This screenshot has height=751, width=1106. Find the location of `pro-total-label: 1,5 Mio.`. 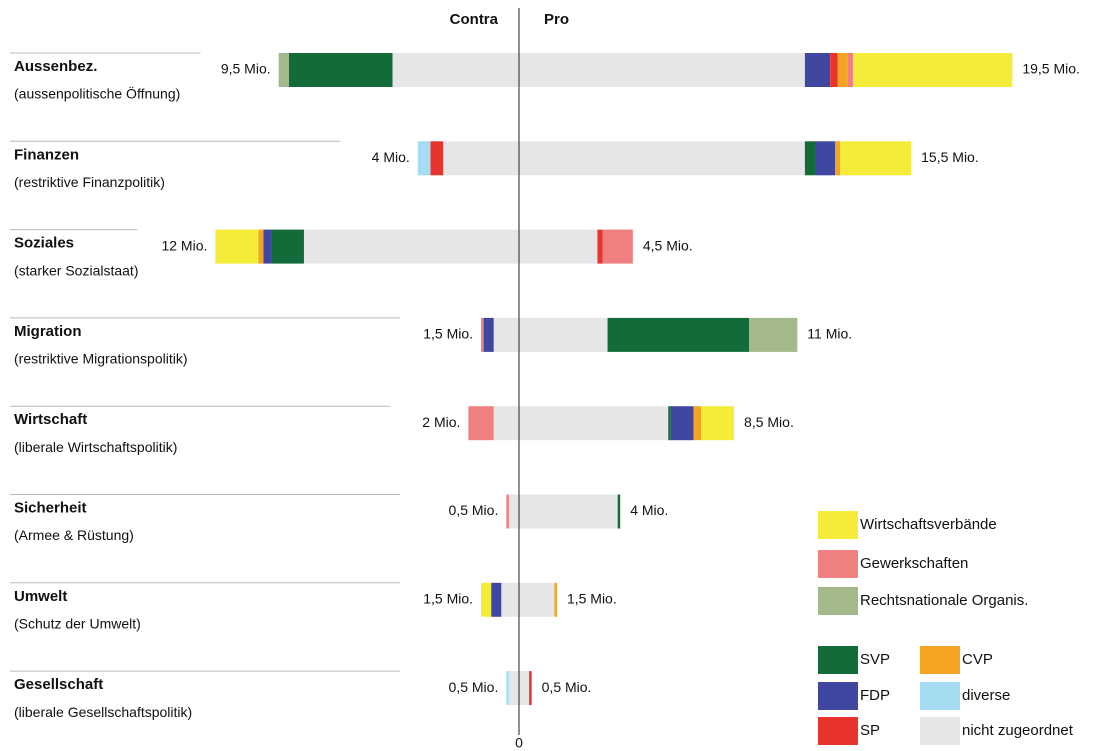

pro-total-label: 1,5 Mio. is located at coordinates (592, 599).